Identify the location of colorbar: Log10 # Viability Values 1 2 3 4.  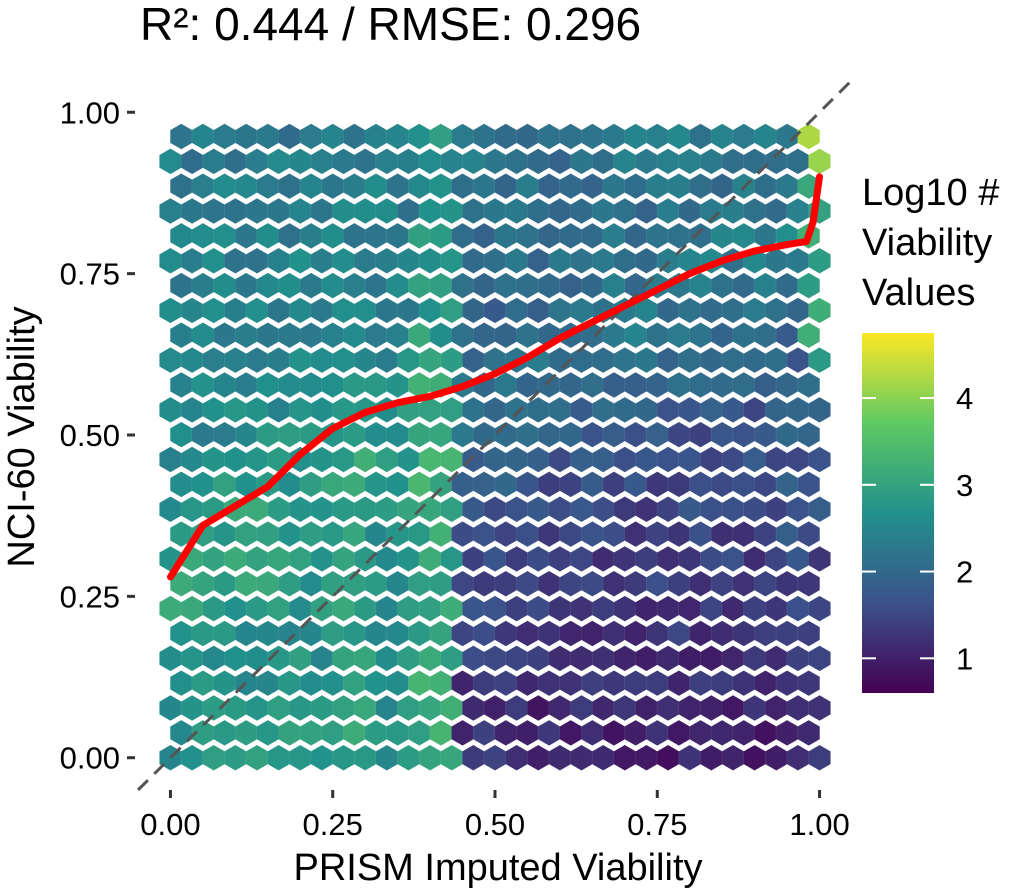
(930, 432).